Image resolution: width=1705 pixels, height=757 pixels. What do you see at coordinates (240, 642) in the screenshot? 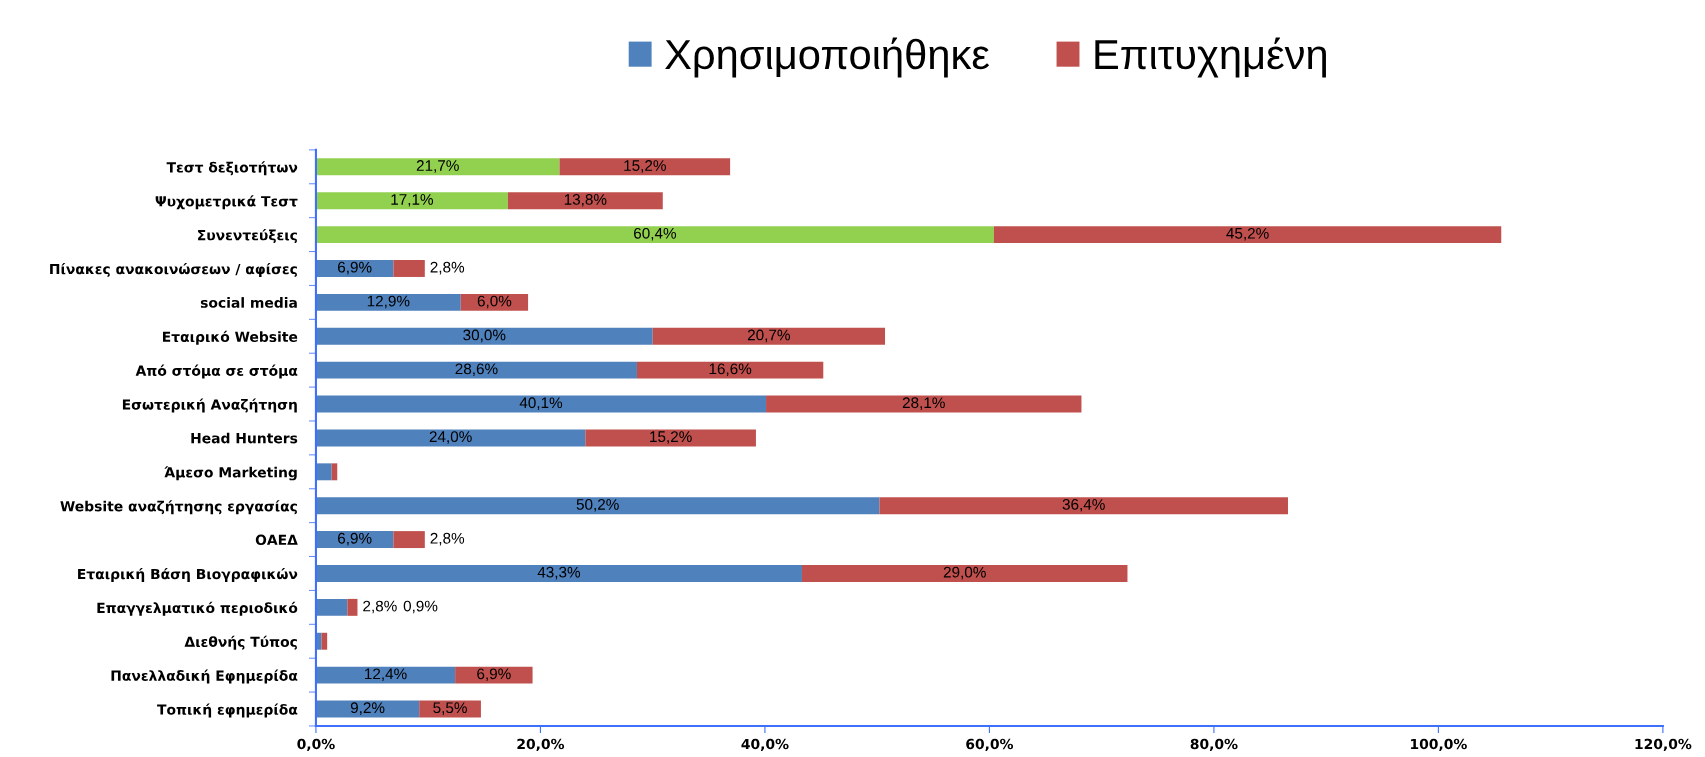
I see `y-tick-label: Διεθνής Τύπος` at bounding box center [240, 642].